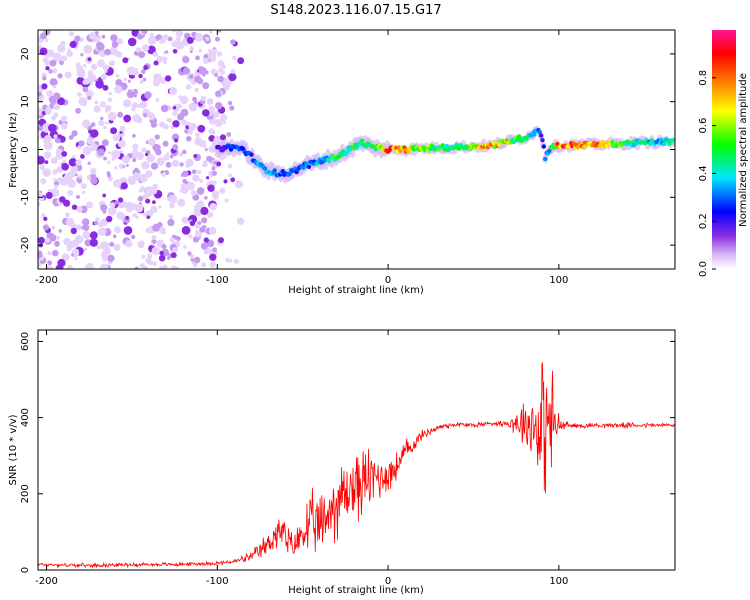 The width and height of the screenshot is (750, 600). What do you see at coordinates (141, 149) in the screenshot?
I see `heatmap-noise-region` at bounding box center [141, 149].